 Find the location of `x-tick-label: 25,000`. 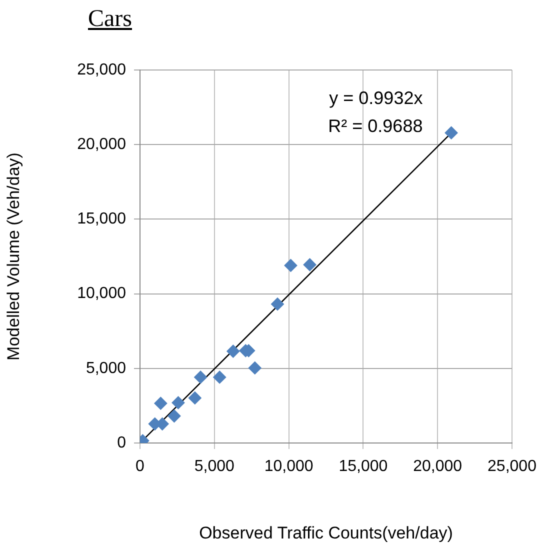

x-tick-label: 25,000 is located at coordinates (512, 467).